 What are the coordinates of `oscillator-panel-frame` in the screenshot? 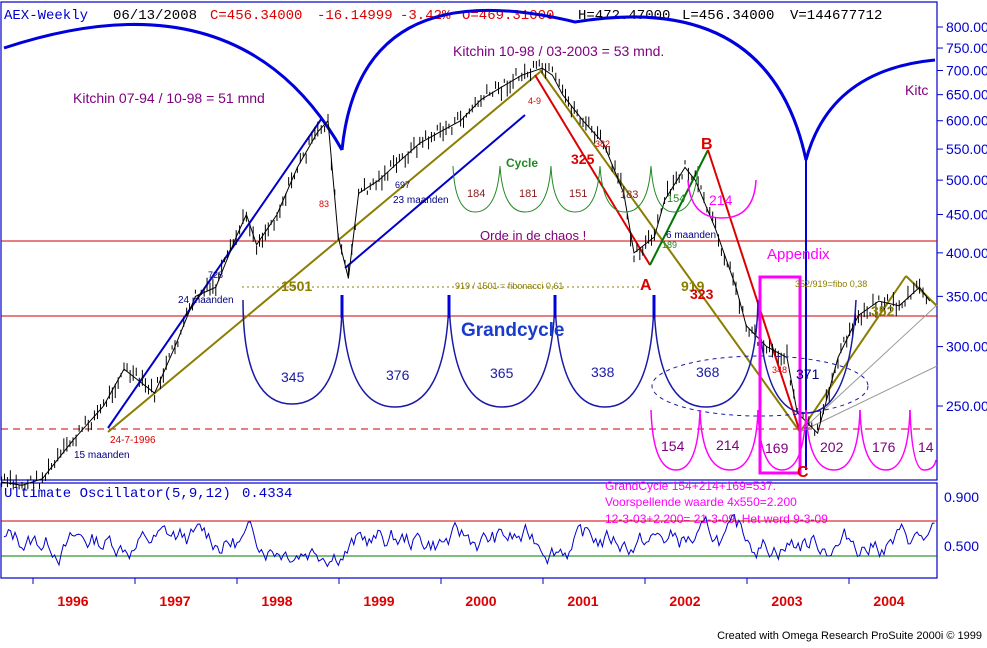 It's located at (469, 530).